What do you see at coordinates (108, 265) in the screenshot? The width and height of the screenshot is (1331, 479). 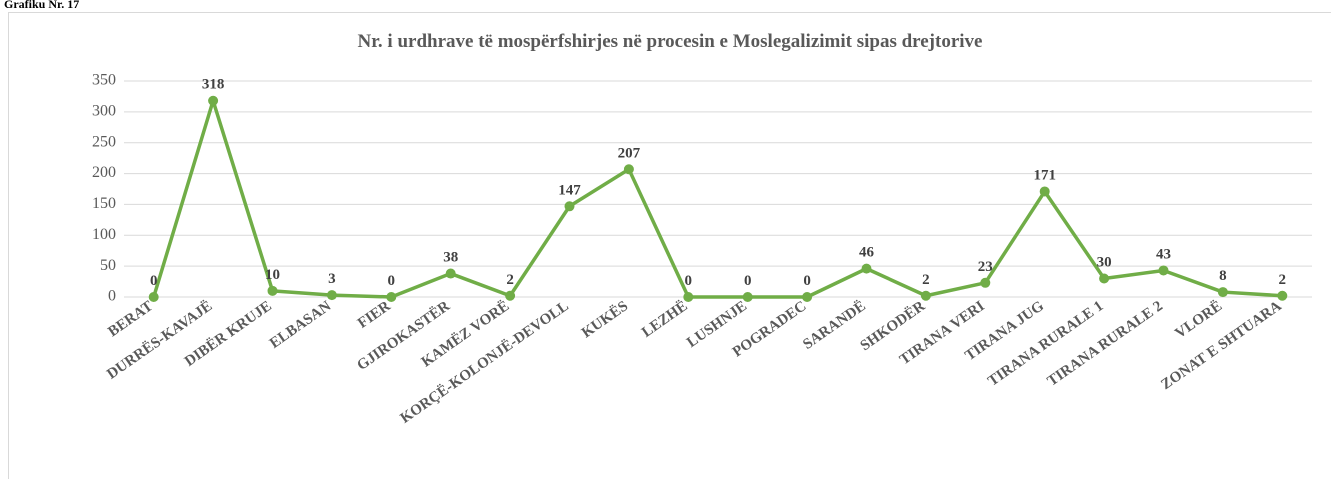 I see `y-tick-label: 50` at bounding box center [108, 265].